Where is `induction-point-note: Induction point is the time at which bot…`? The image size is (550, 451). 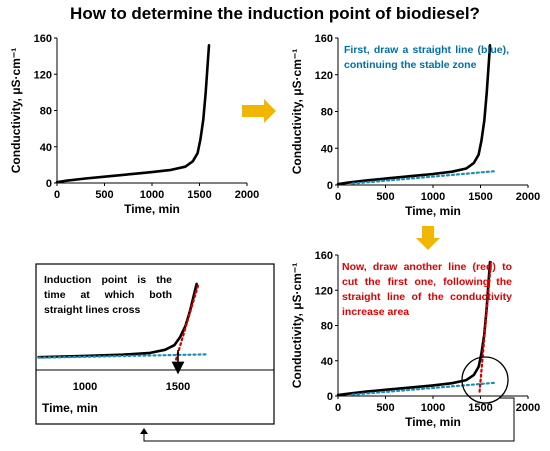 induction-point-note: Induction point is the time at which bot… is located at coordinates (108, 295).